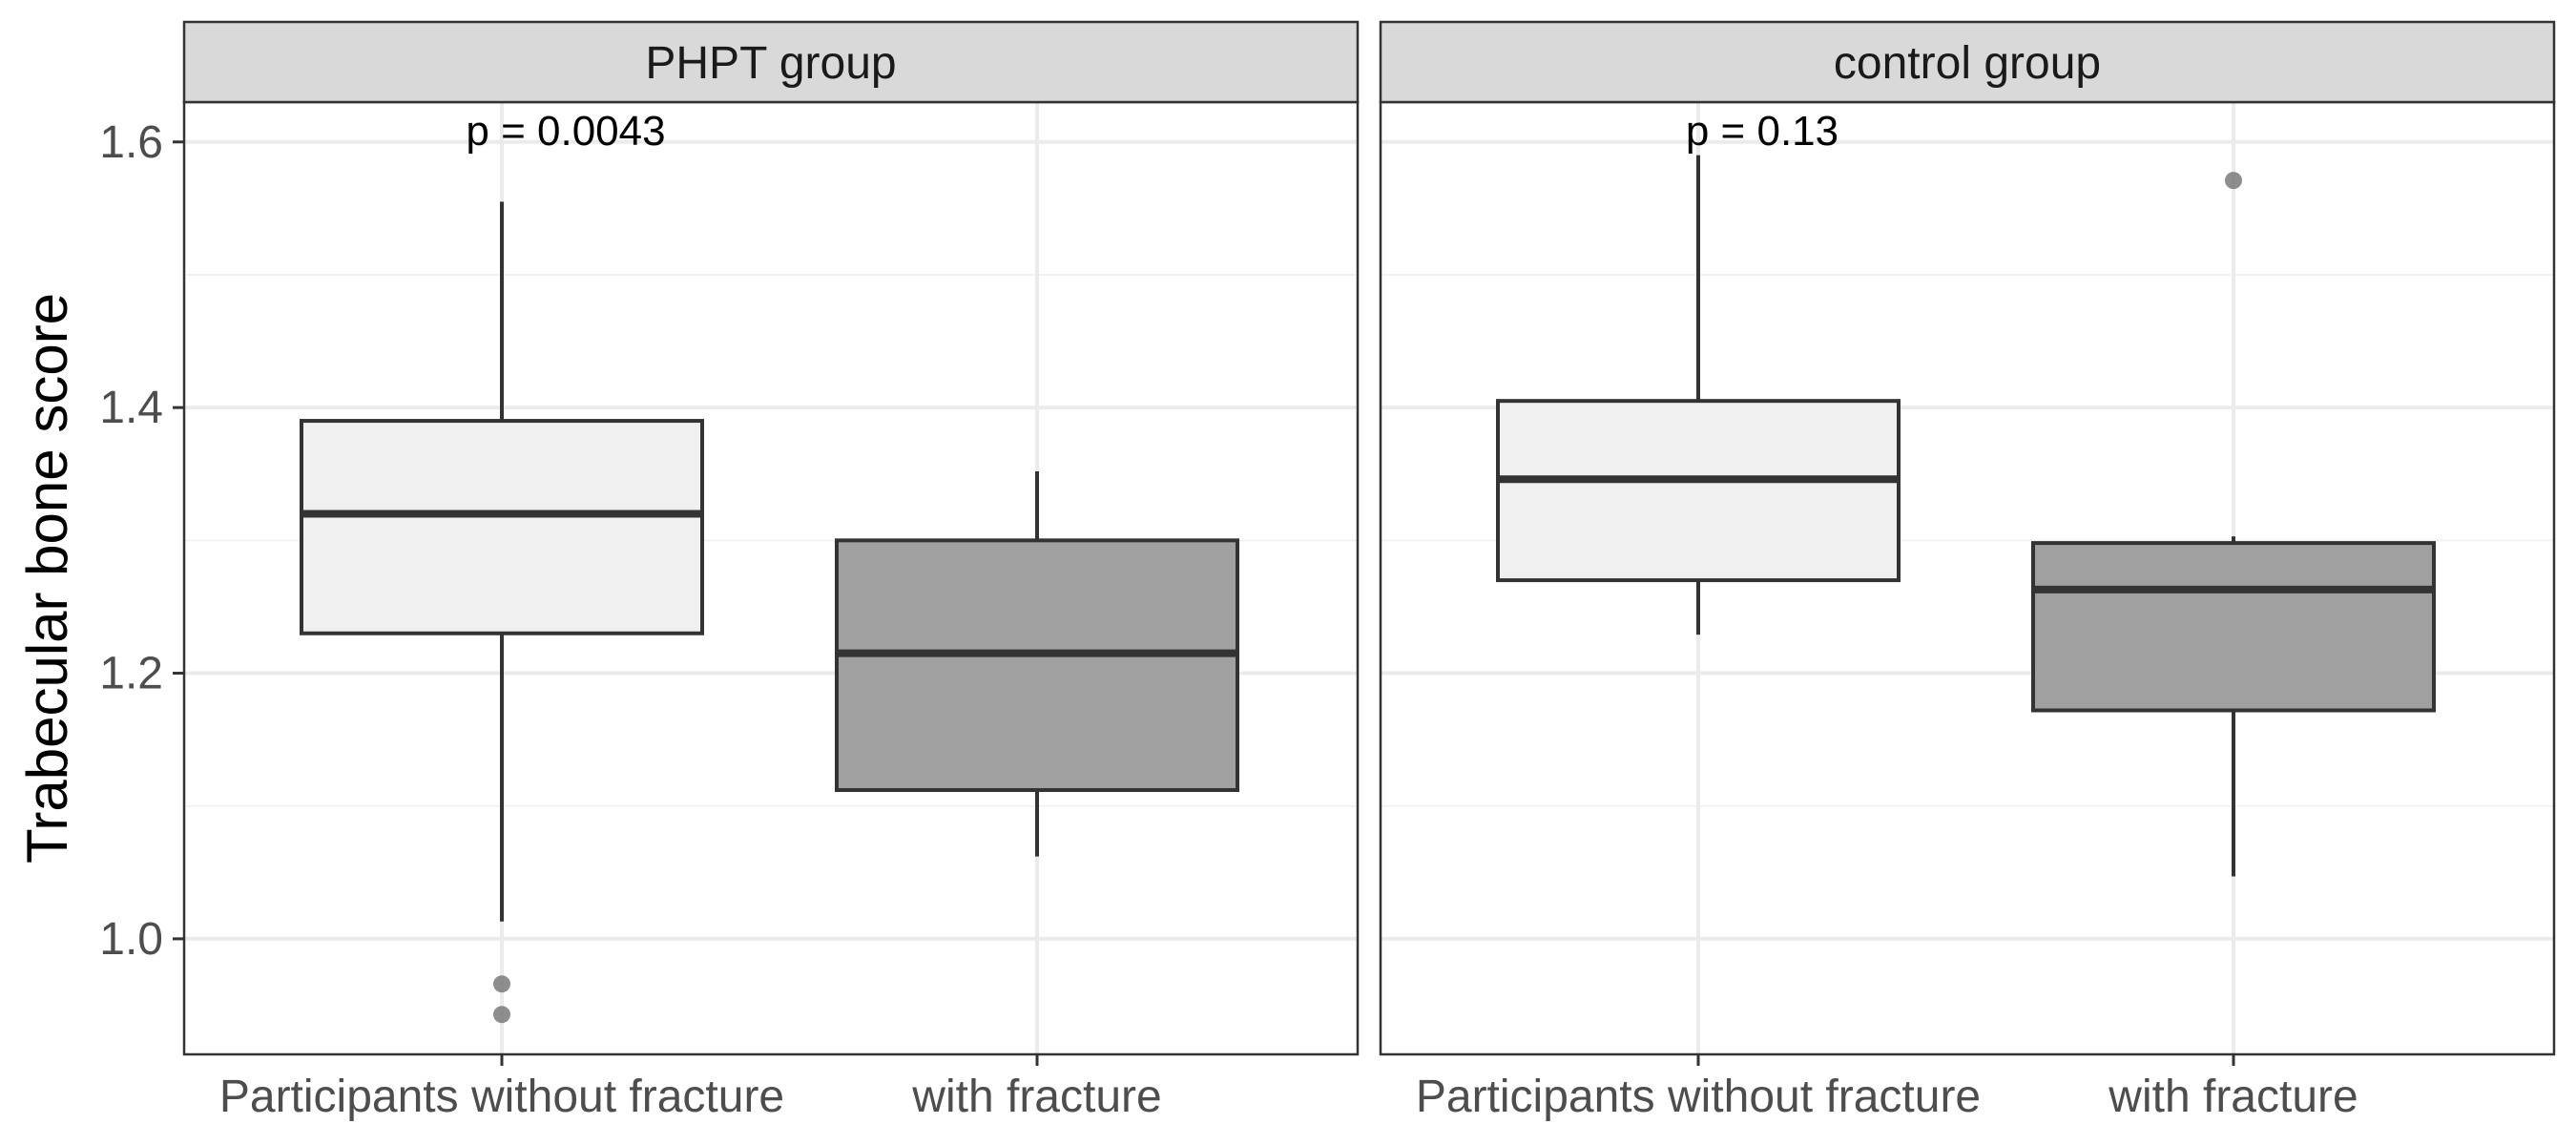  Describe the element at coordinates (131, 674) in the screenshot. I see `y-tick-label: 1.2` at that location.